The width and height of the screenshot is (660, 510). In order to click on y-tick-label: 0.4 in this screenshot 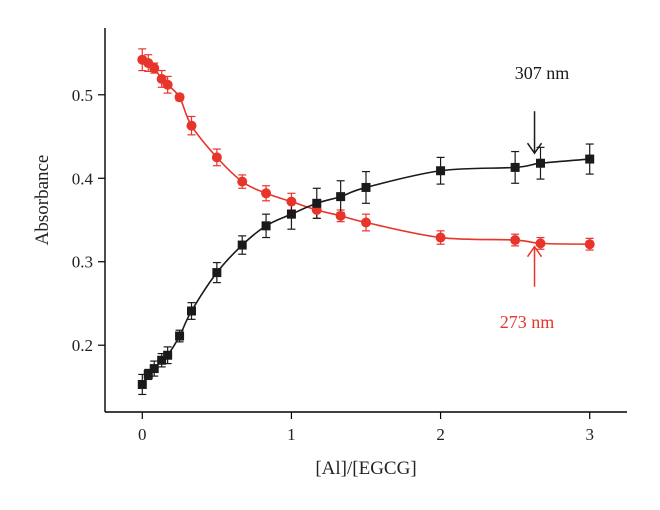, I will do `click(83, 178)`.